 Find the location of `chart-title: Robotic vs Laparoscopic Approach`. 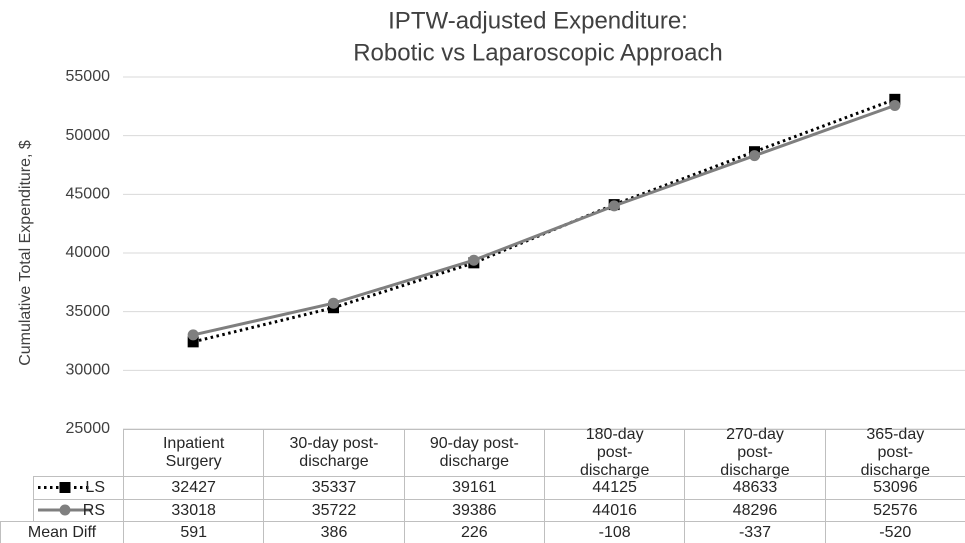

chart-title: Robotic vs Laparoscopic Approach is located at coordinates (538, 52).